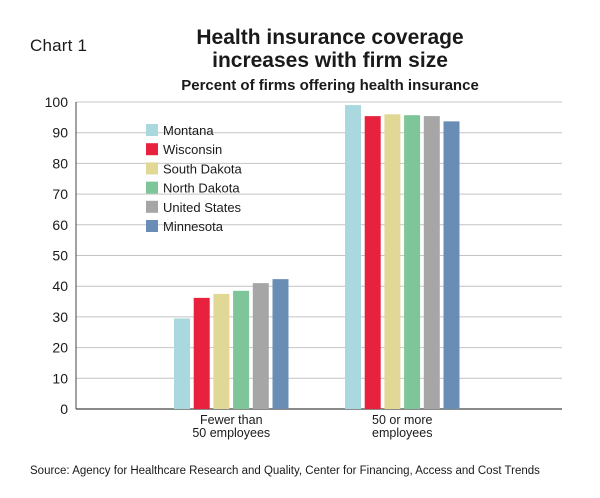 This screenshot has width=600, height=498. What do you see at coordinates (60, 194) in the screenshot?
I see `y-tick-label: 70` at bounding box center [60, 194].